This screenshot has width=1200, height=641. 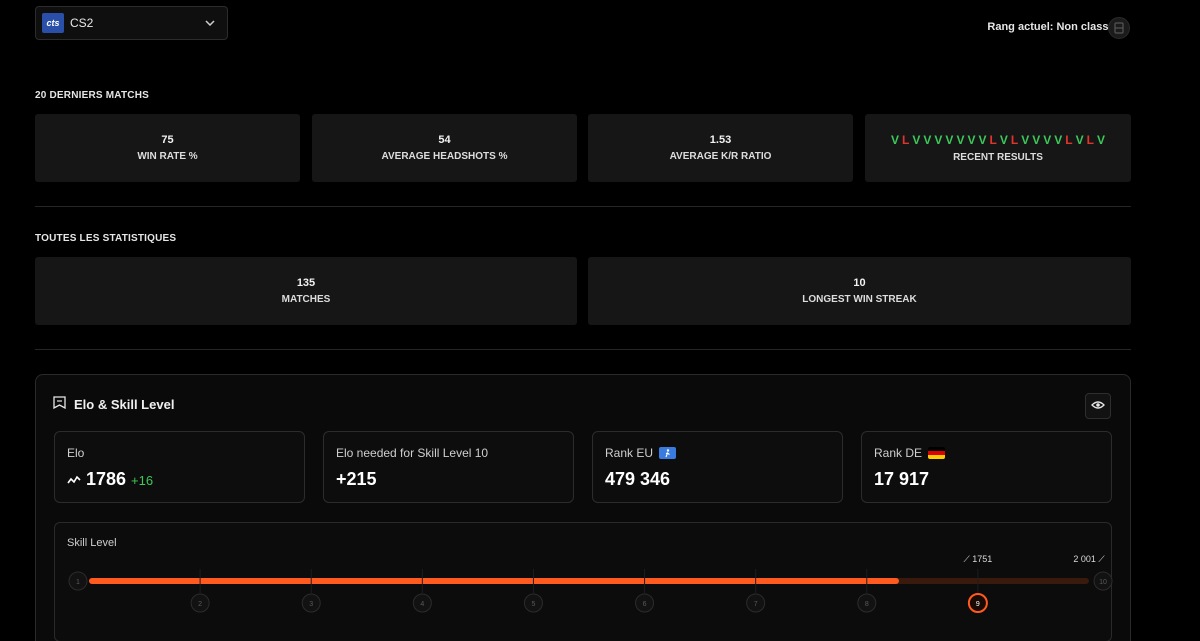 I want to click on skill-level-progress: 1 2 3 4 5 6 7 8 9 10 ⟋ 1751 2 001 ⟋, so click(x=590, y=583).